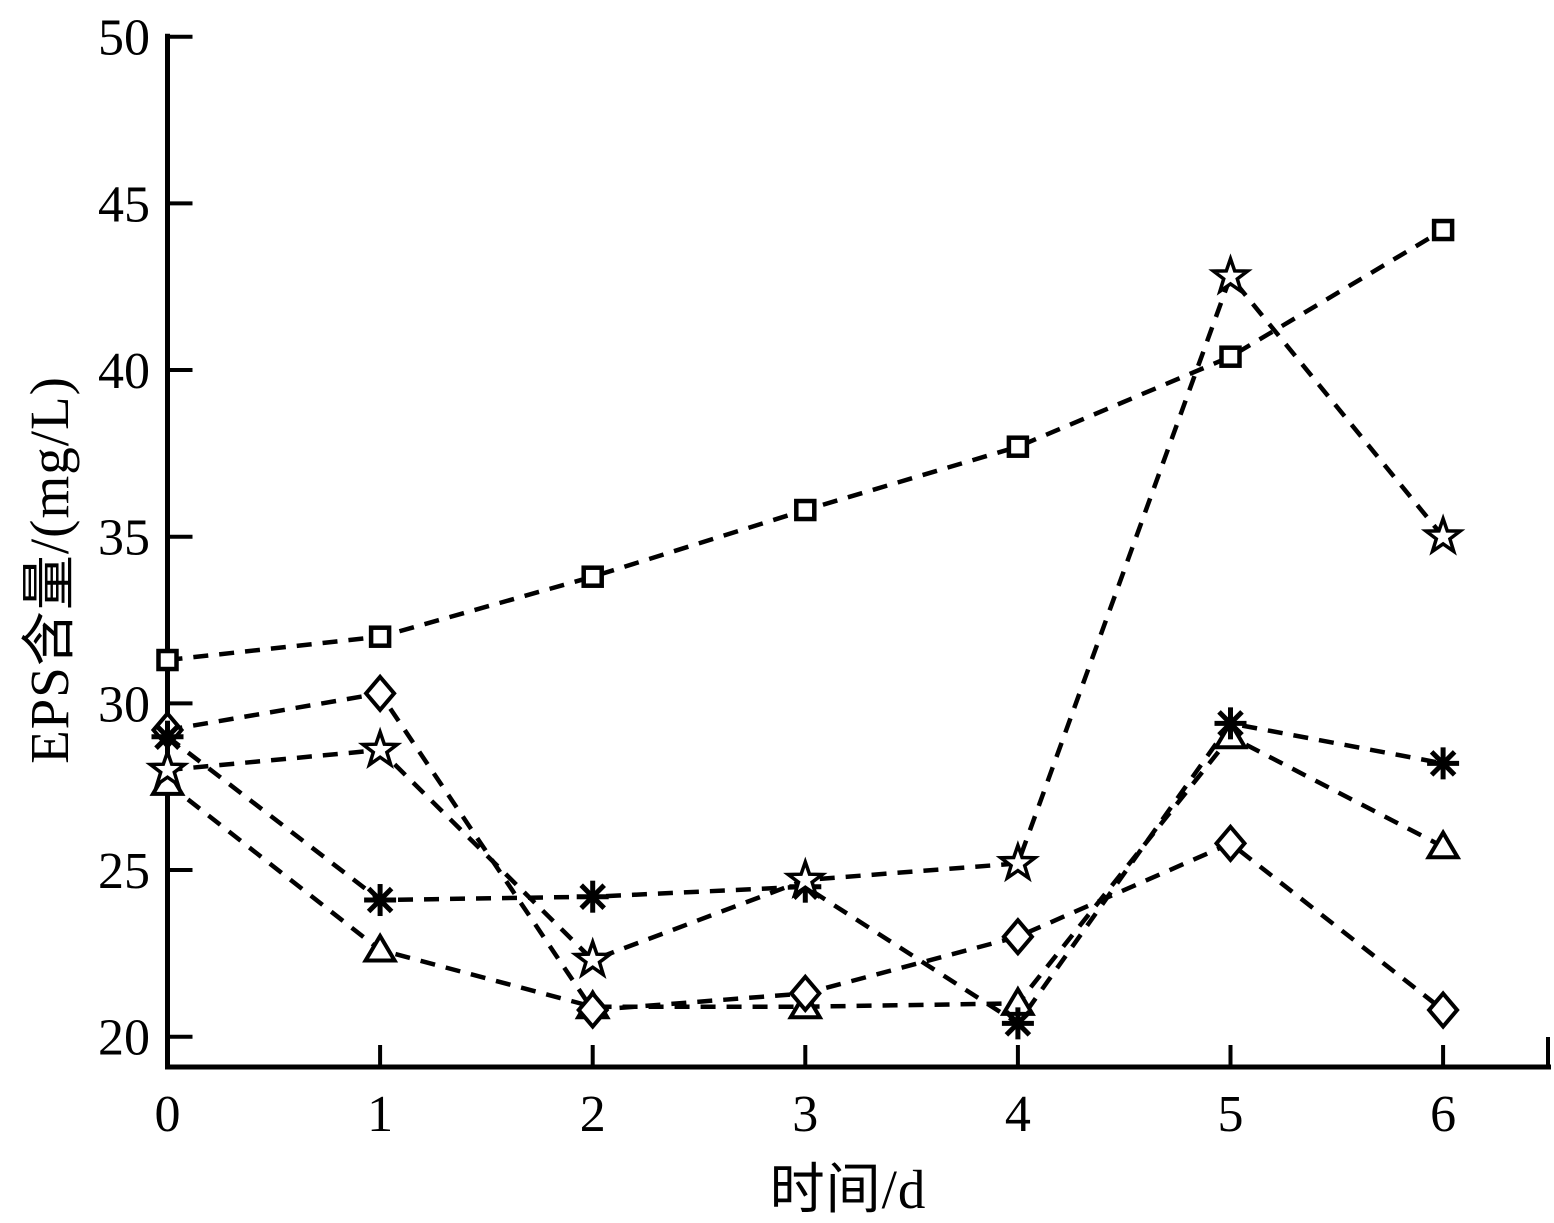  What do you see at coordinates (124, 1038) in the screenshot?
I see `y-tick-label: 20` at bounding box center [124, 1038].